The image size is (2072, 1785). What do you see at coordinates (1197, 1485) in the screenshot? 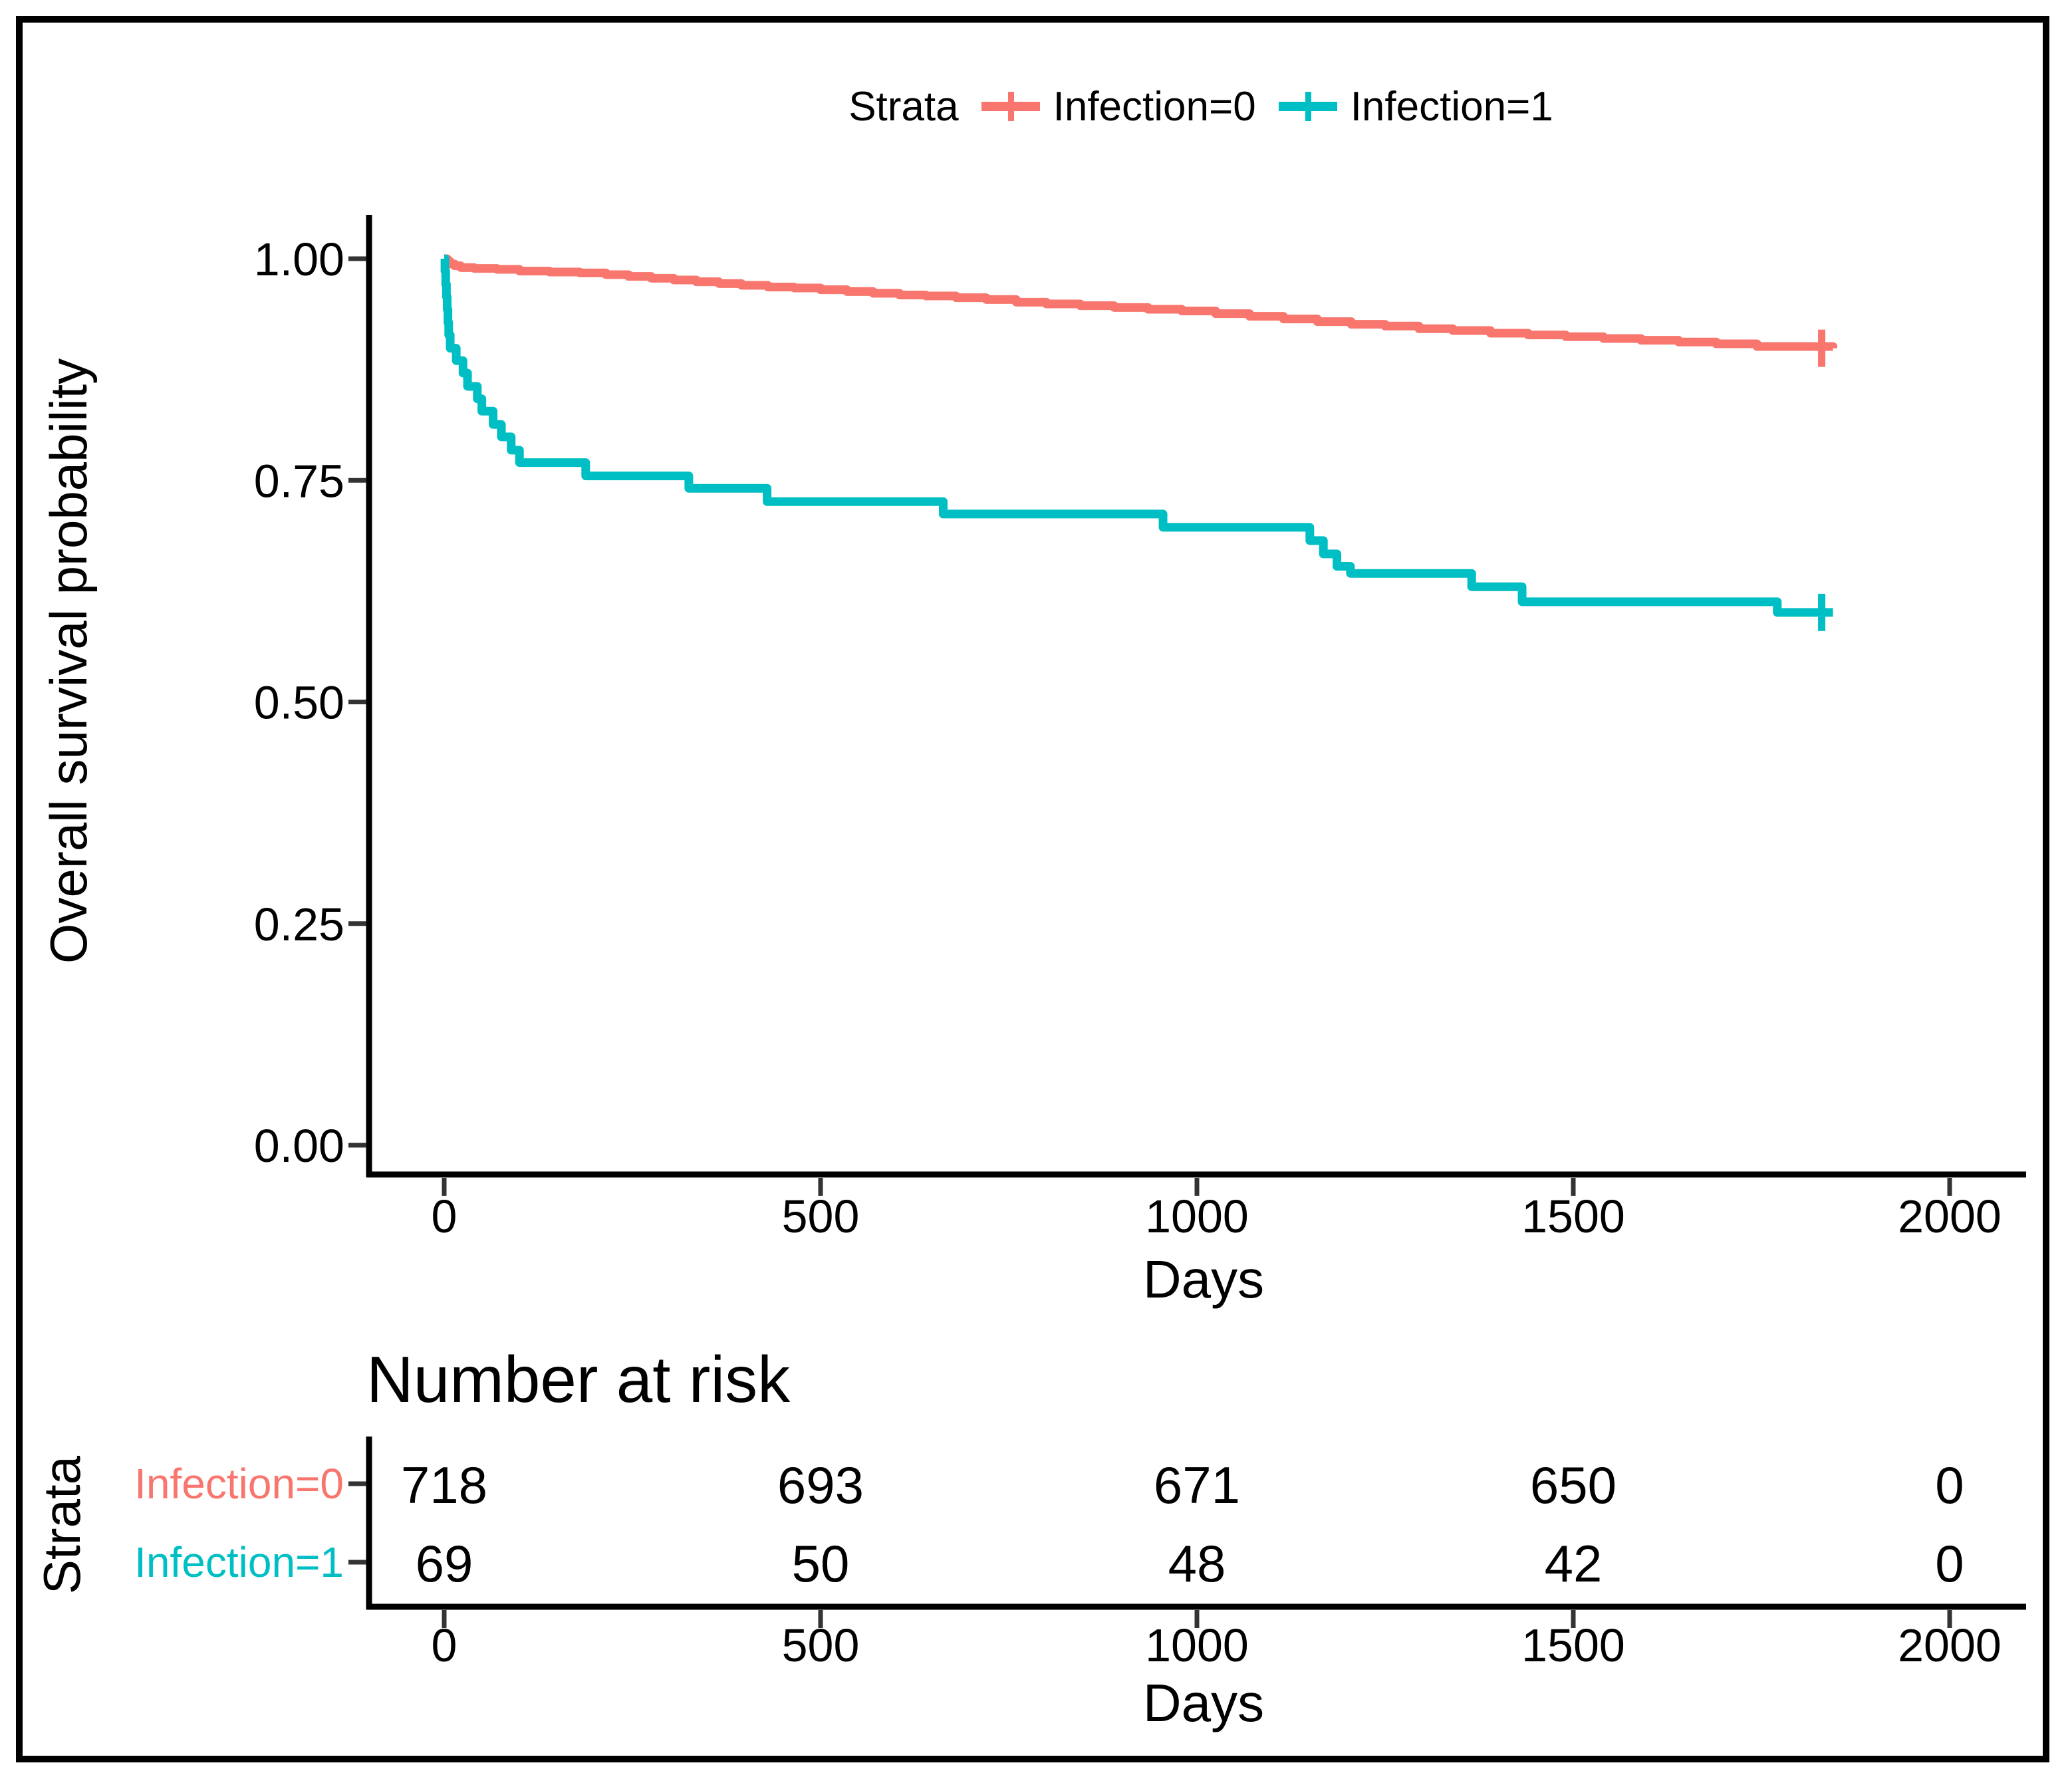
I see `risk-count: 671` at bounding box center [1197, 1485].